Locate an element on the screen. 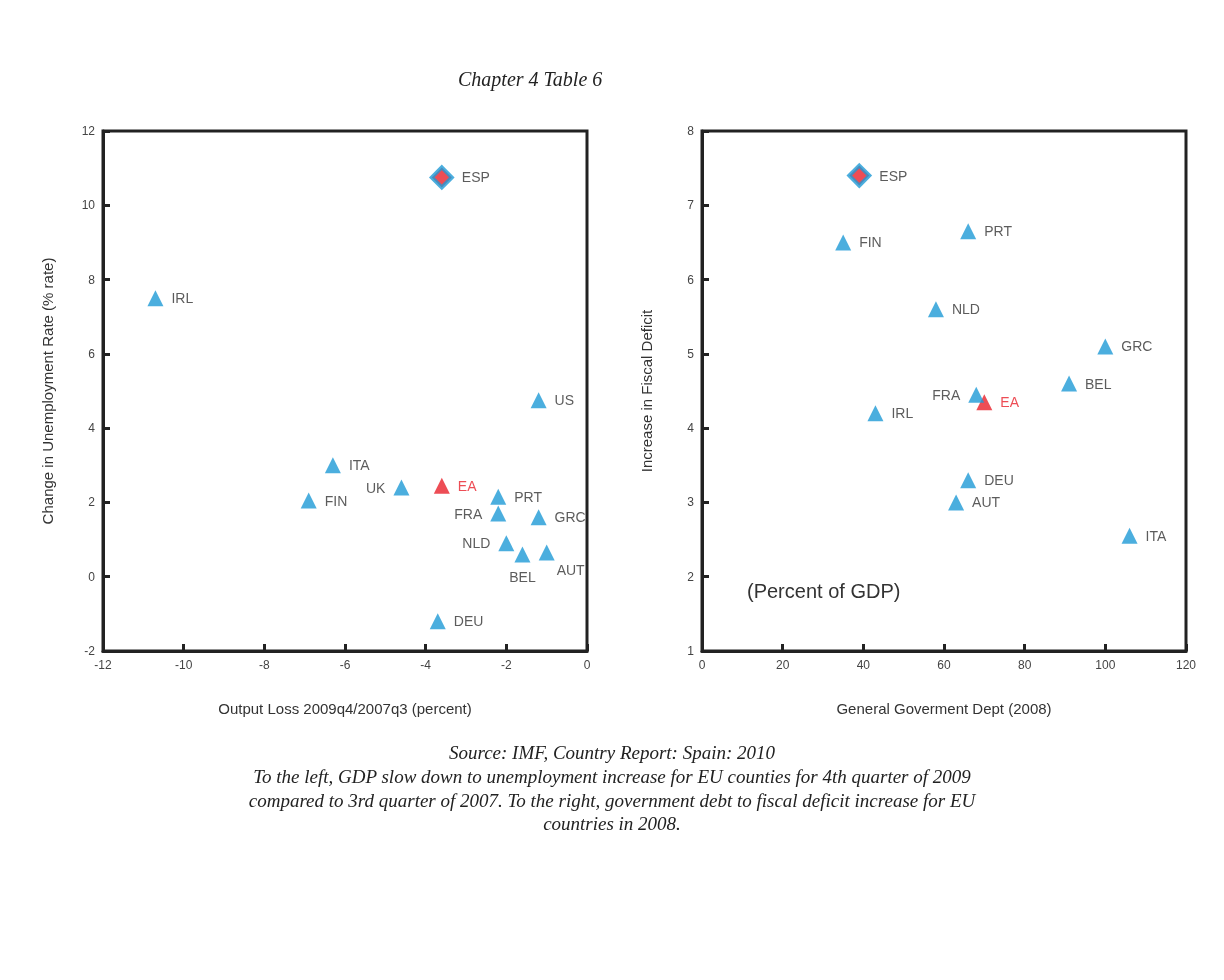 The image size is (1224, 980). x-axis-title: General Goverment Dept (2008) is located at coordinates (944, 708).